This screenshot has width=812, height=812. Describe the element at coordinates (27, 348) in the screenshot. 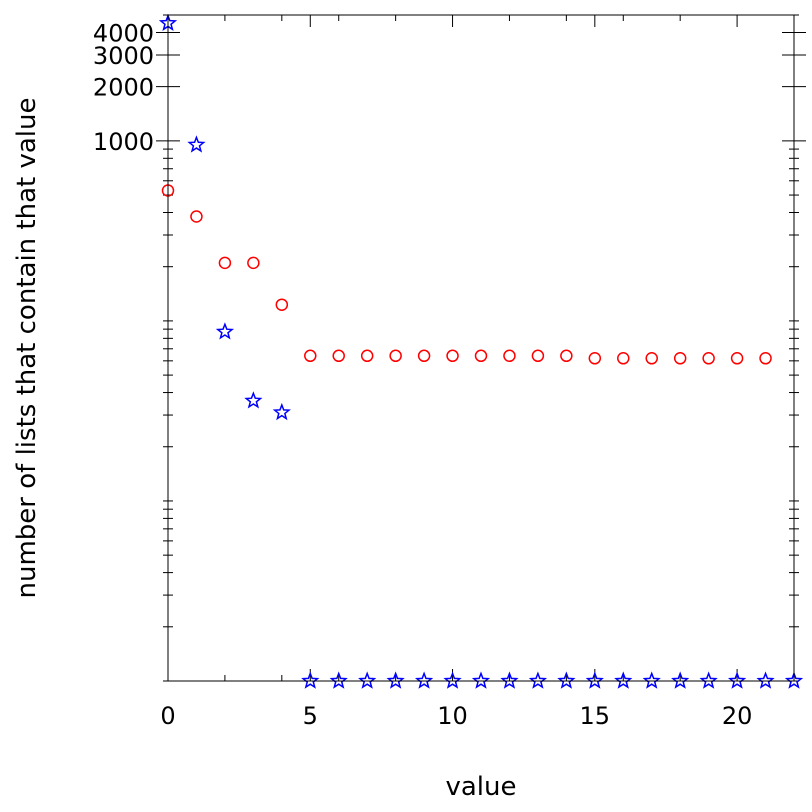

I see `y-axis-label: number of lists that contain that value` at that location.